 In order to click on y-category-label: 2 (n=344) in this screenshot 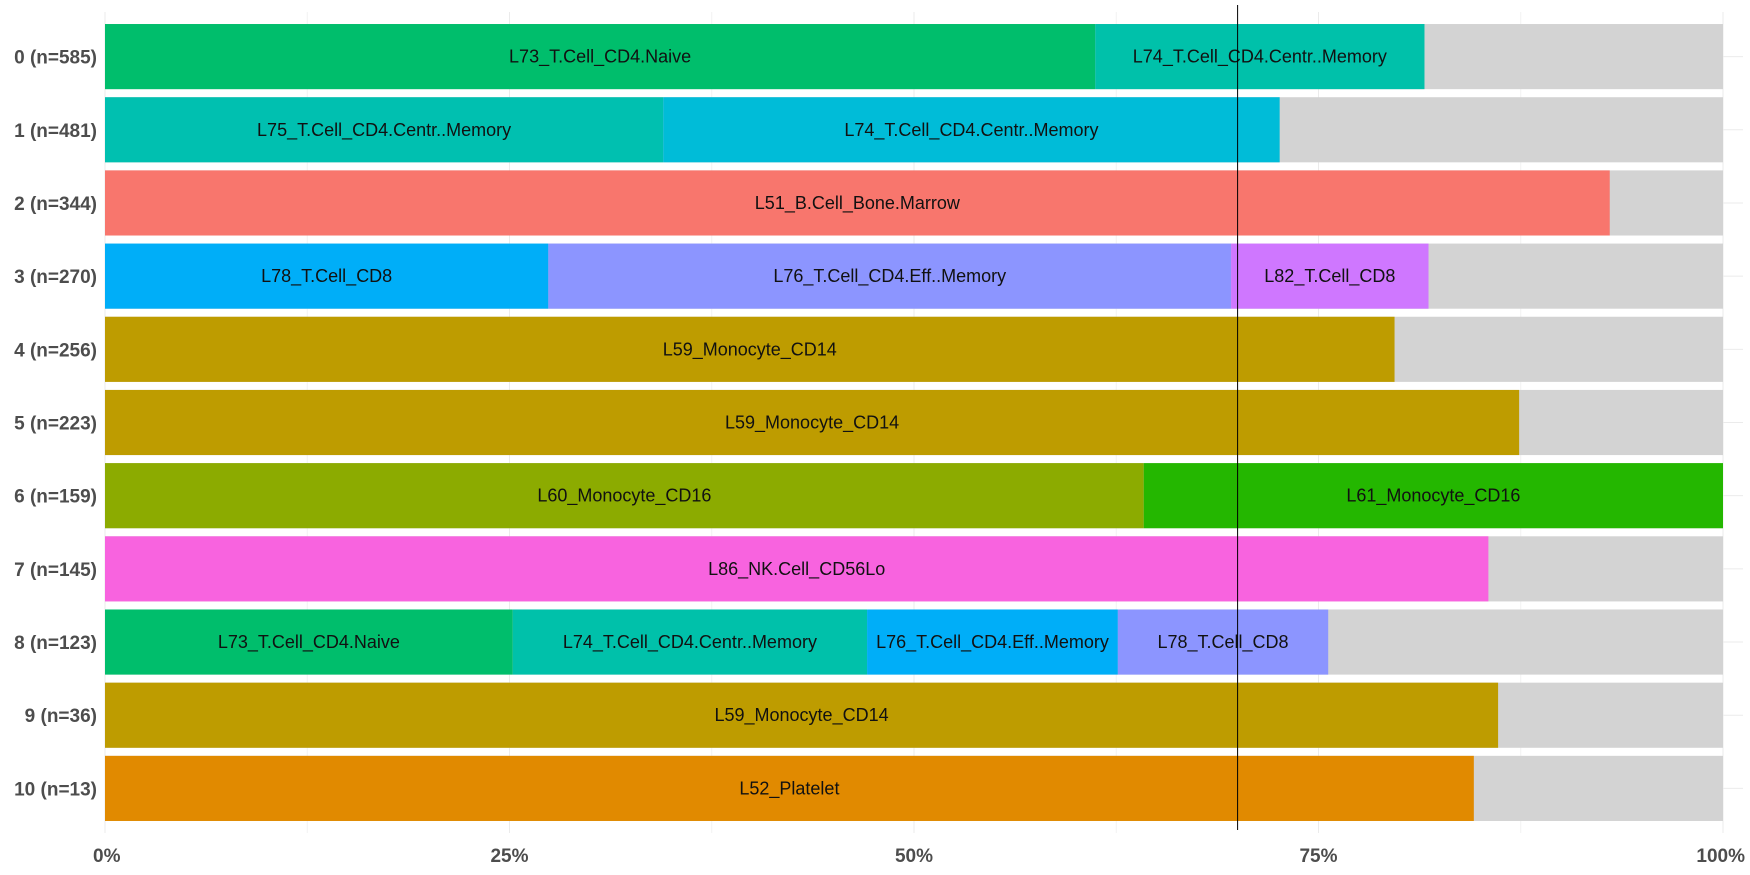, I will do `click(55, 204)`.